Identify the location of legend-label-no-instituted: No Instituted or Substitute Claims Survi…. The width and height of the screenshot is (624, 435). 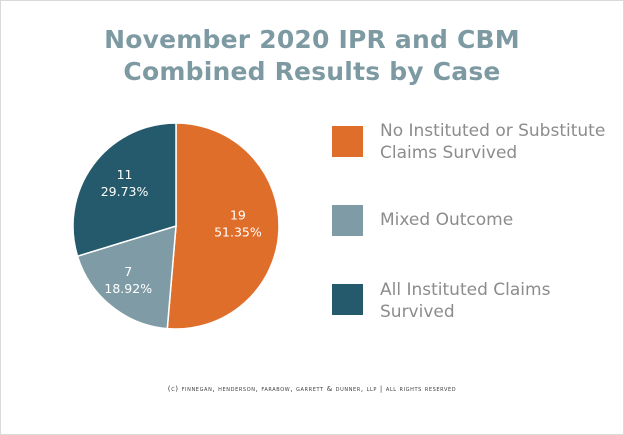
(500, 142).